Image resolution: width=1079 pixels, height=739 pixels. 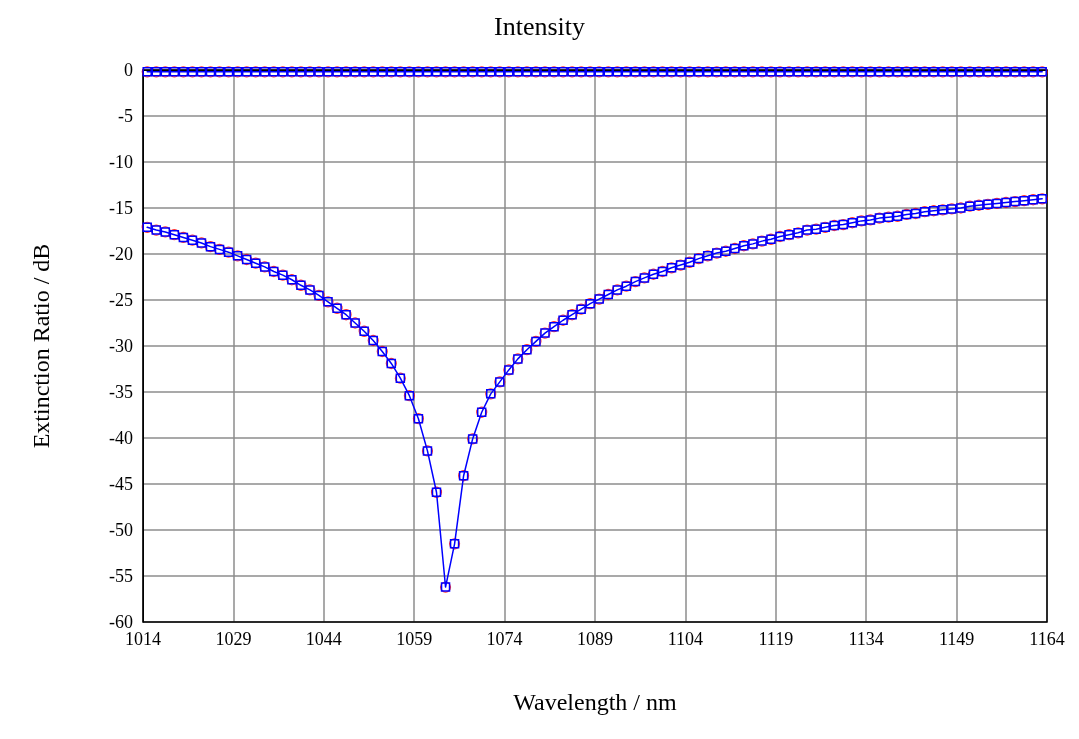 I want to click on y-tick-label: -30, so click(x=121, y=346).